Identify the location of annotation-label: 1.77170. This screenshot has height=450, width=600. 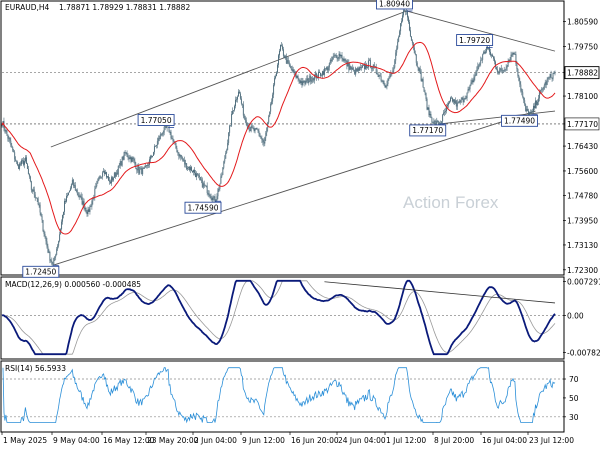
(427, 130).